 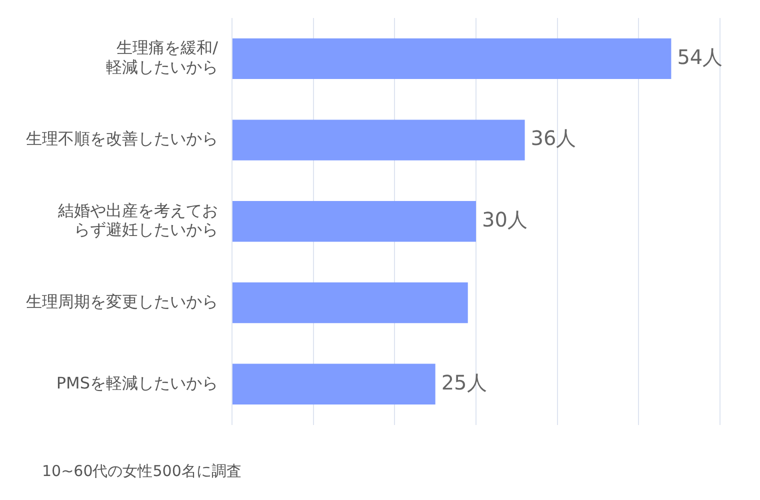 What do you see at coordinates (700, 56) in the screenshot?
I see `data-label: 54人` at bounding box center [700, 56].